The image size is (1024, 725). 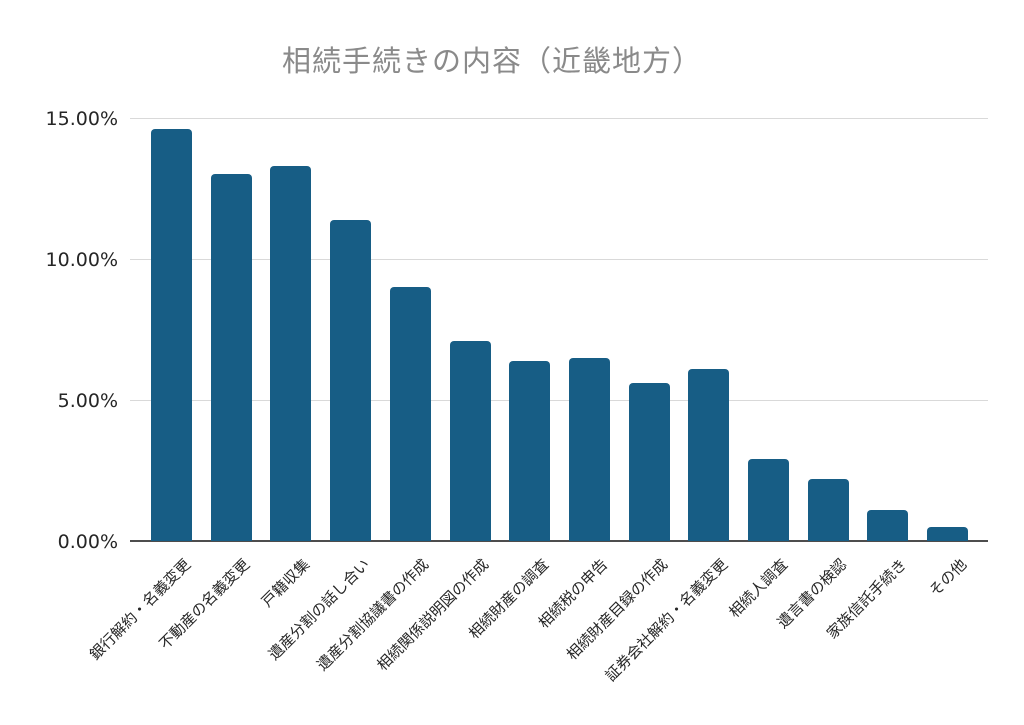 What do you see at coordinates (87, 401) in the screenshot?
I see `y-tick-label: 5.00%` at bounding box center [87, 401].